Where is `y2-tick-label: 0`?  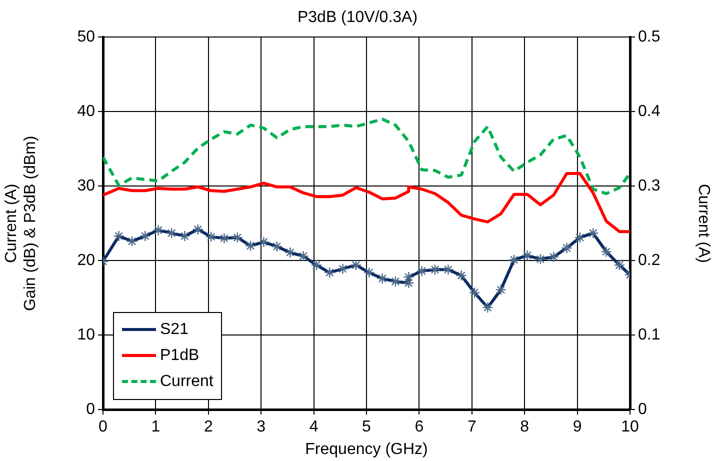 y2-tick-label: 0 is located at coordinates (642, 409).